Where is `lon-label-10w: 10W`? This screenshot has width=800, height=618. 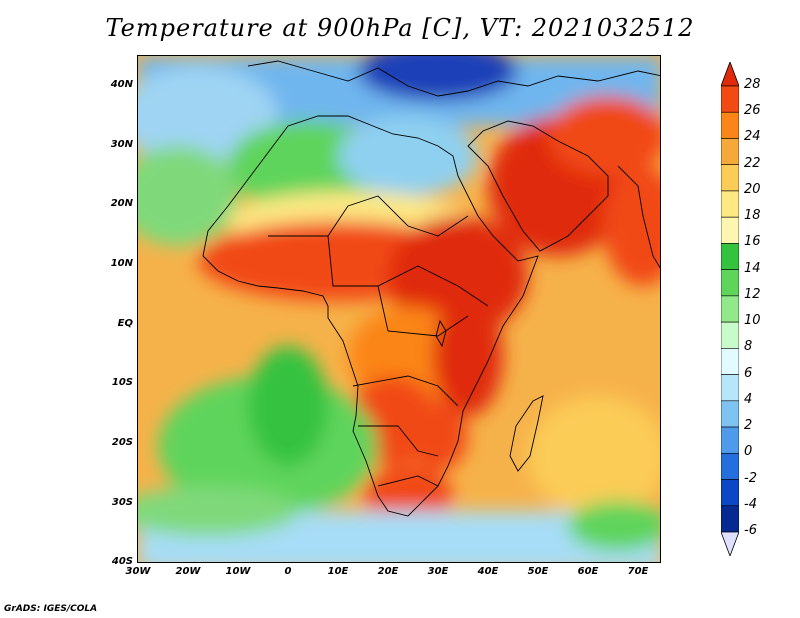 lon-label-10w: 10W is located at coordinates (238, 571).